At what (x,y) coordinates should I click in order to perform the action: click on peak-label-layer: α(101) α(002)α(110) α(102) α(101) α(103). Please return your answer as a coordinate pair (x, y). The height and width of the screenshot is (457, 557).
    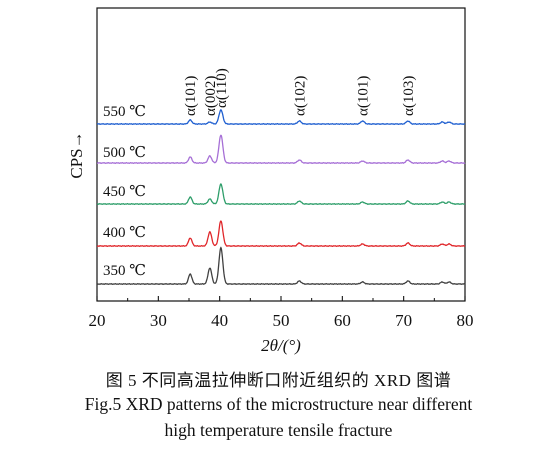
    Looking at the image, I should click on (300, 92).